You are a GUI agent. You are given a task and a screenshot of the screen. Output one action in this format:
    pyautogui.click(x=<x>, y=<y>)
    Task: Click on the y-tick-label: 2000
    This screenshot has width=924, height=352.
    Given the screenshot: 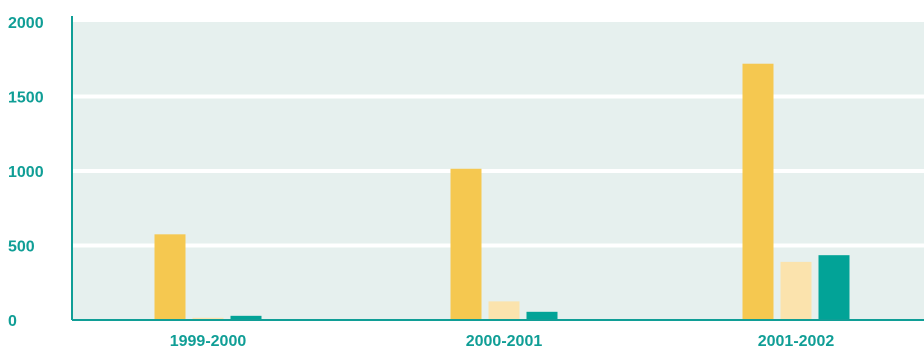 What is the action you would take?
    pyautogui.click(x=26, y=23)
    